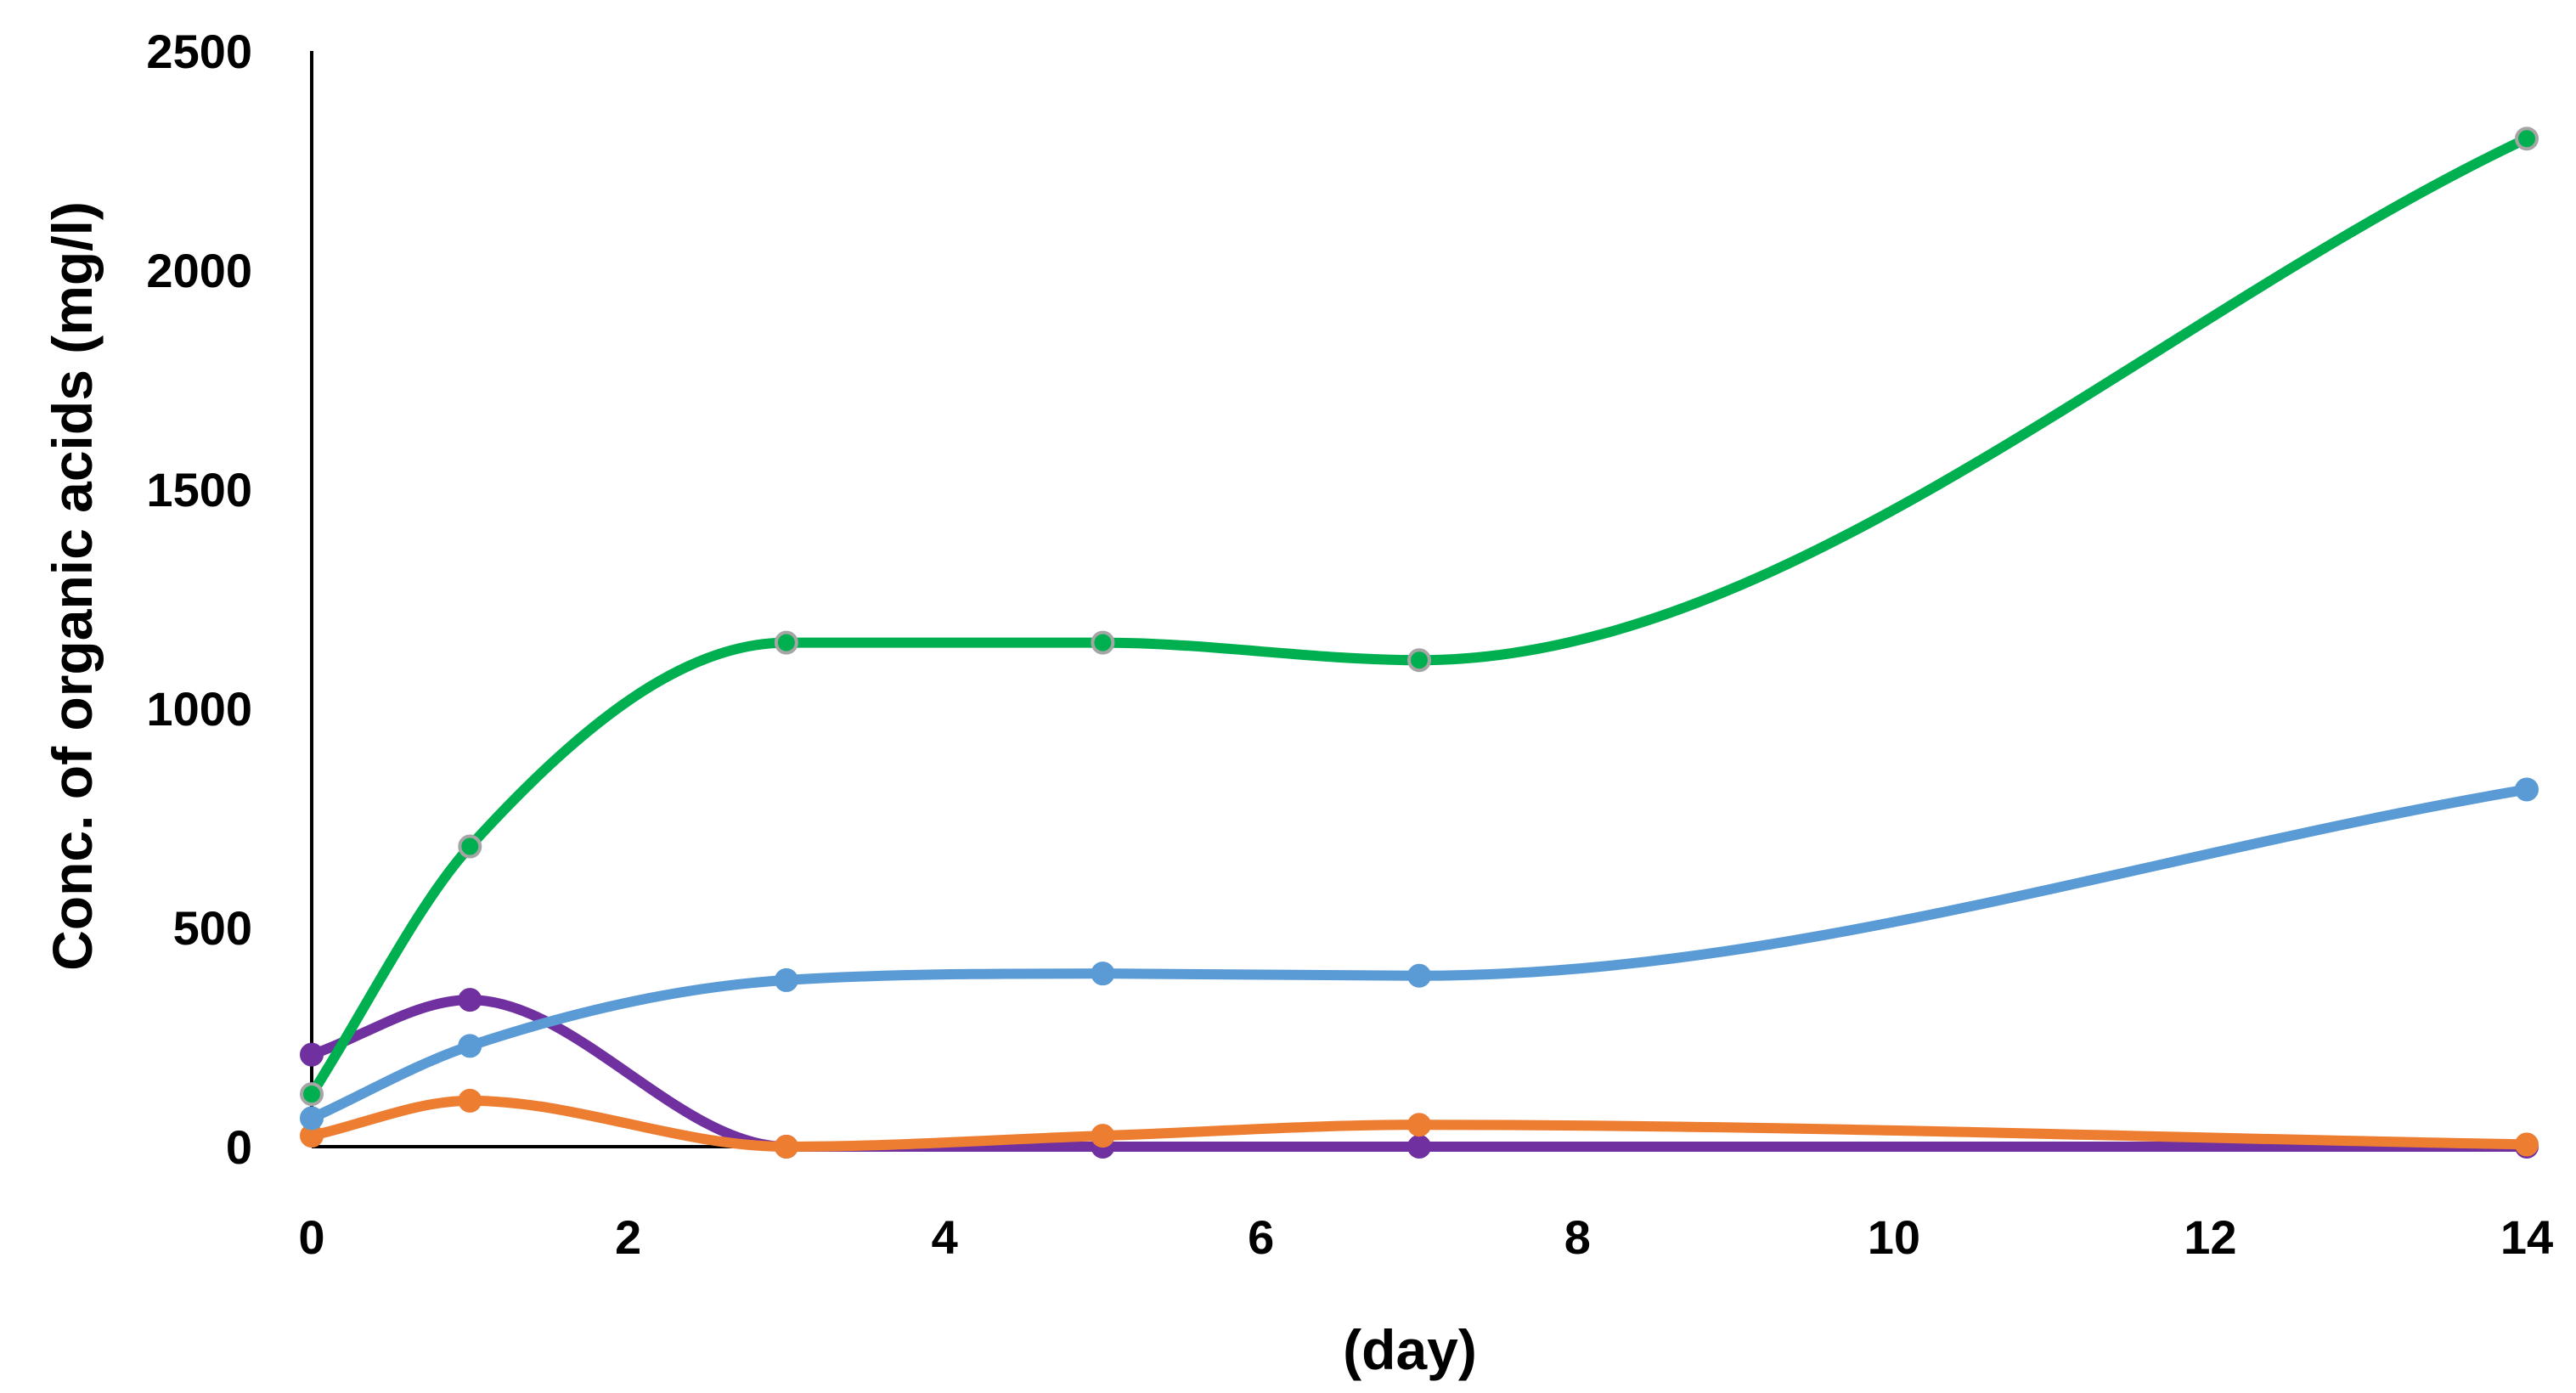  What do you see at coordinates (628, 1237) in the screenshot?
I see `x-tick-label: 2` at bounding box center [628, 1237].